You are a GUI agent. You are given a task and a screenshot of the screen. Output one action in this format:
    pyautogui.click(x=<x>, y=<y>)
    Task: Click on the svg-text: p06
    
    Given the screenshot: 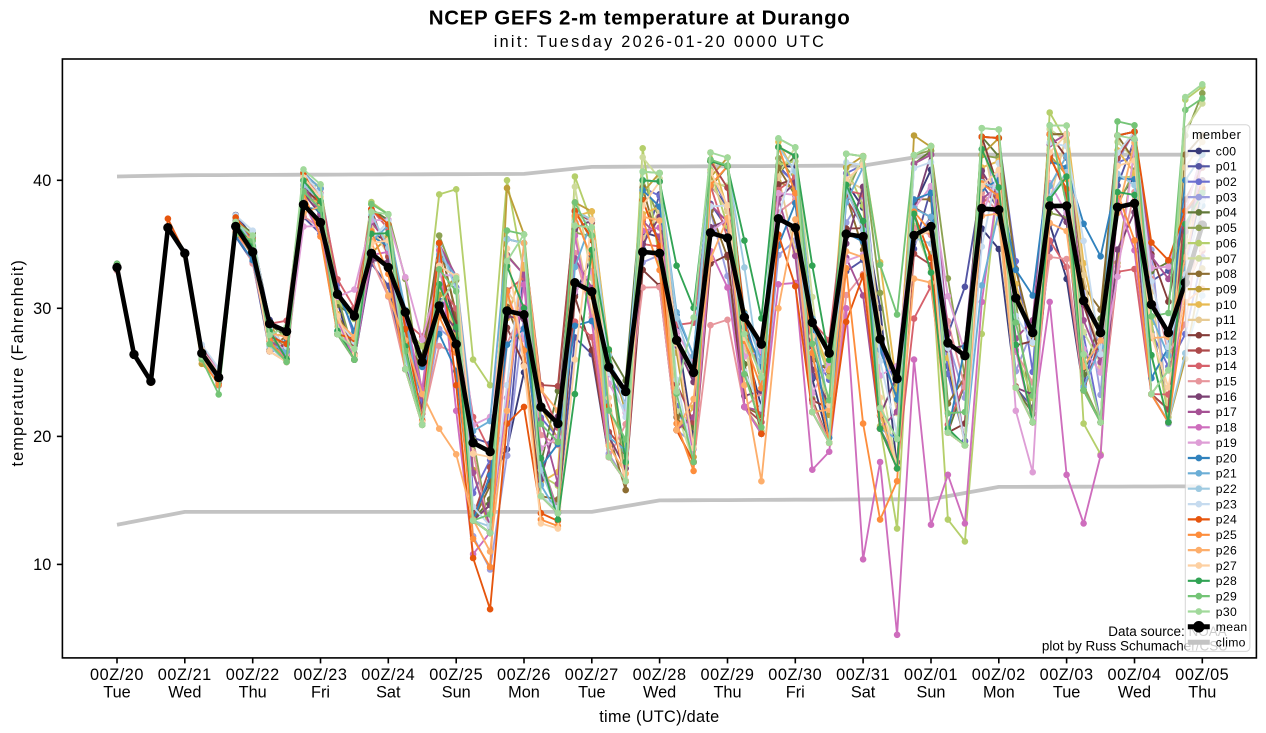 What is the action you would take?
    pyautogui.click(x=1226, y=243)
    